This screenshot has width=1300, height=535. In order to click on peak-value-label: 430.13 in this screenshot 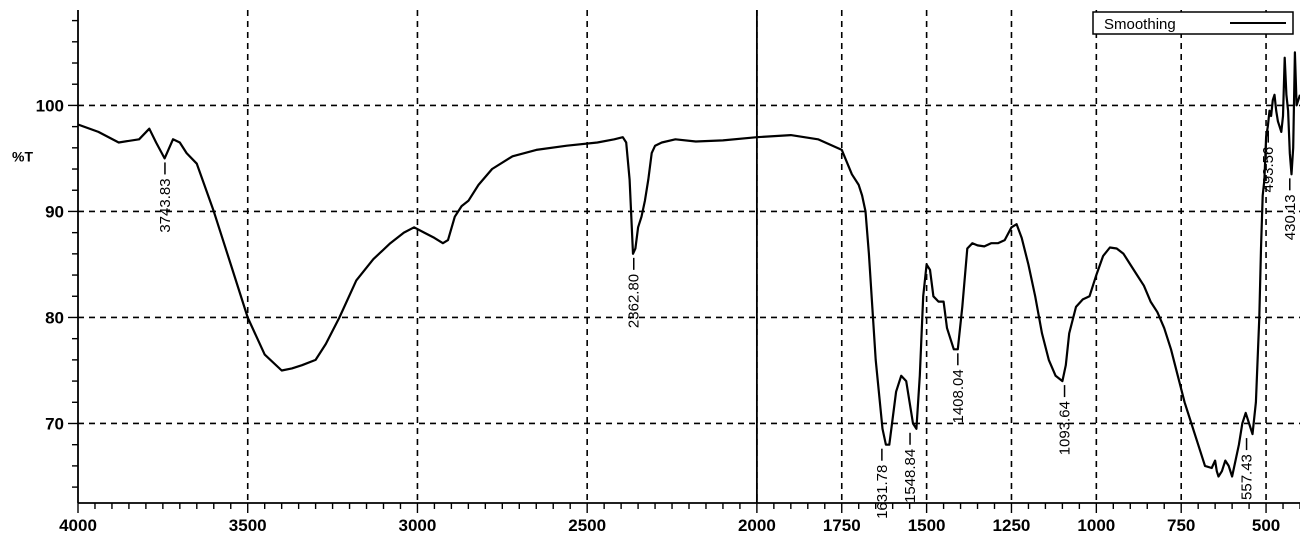, I will do `click(1290, 217)`.